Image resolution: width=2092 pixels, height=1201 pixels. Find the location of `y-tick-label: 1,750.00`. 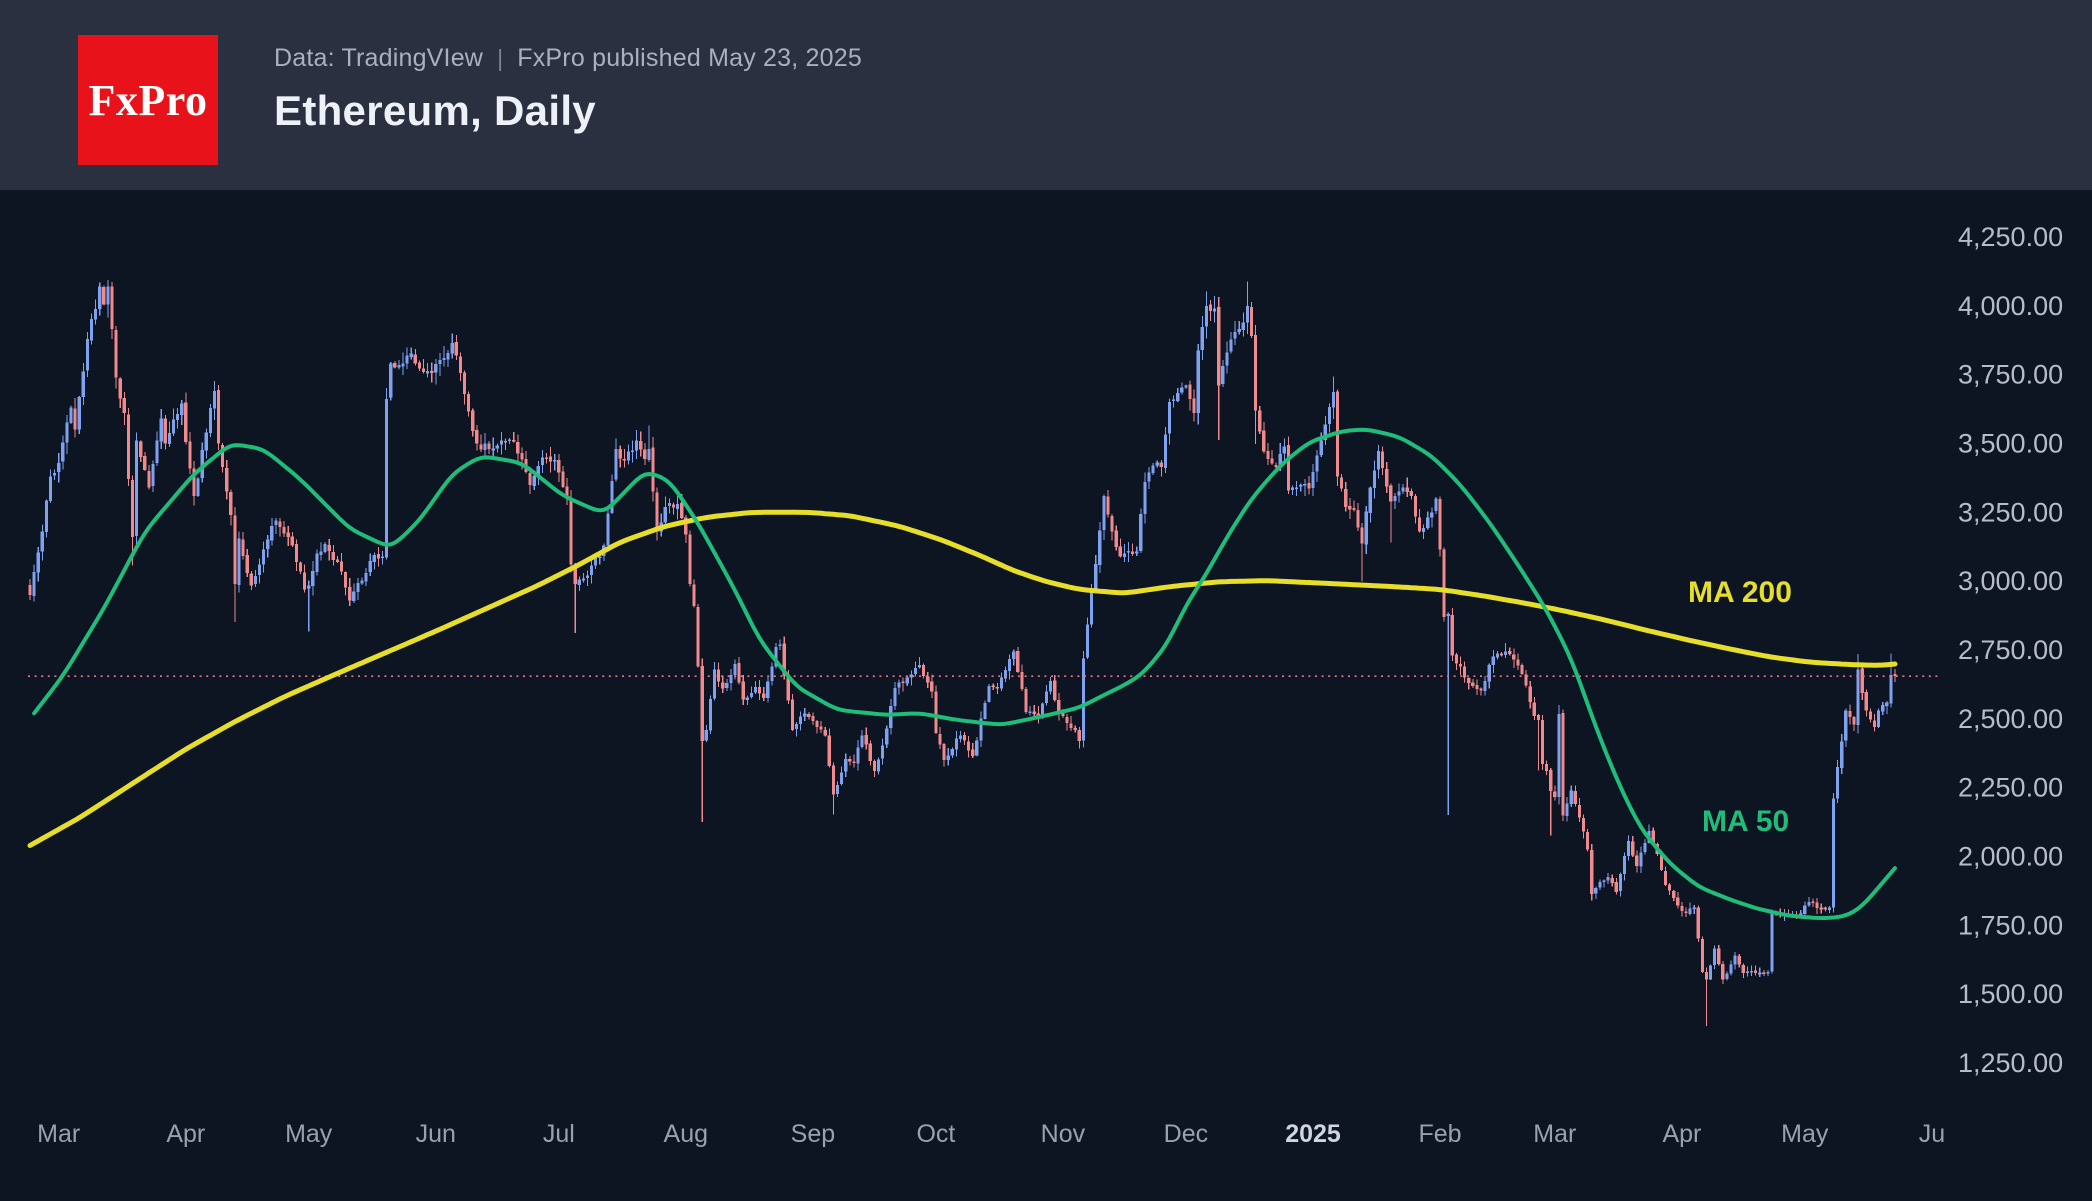

y-tick-label: 1,750.00 is located at coordinates (2010, 925).